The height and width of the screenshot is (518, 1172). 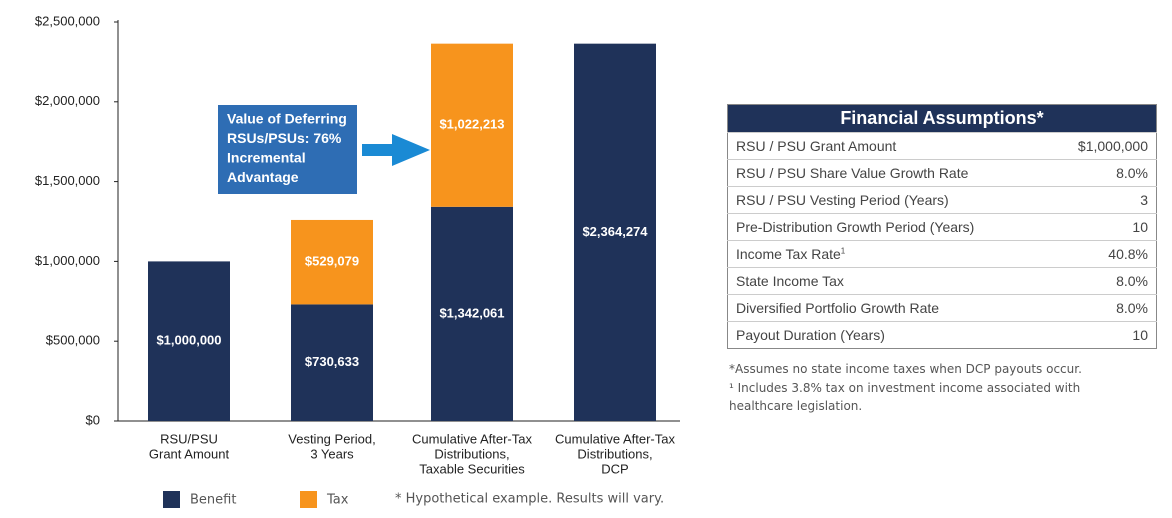 What do you see at coordinates (1102, 254) in the screenshot?
I see `row-value: 40.8%` at bounding box center [1102, 254].